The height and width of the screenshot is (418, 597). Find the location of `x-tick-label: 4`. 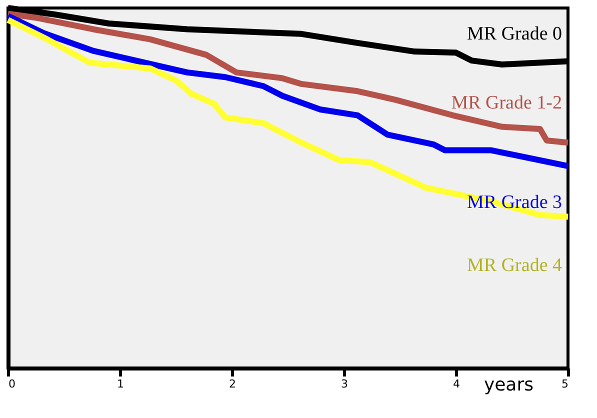

x-tick-label: 4 is located at coordinates (456, 384).